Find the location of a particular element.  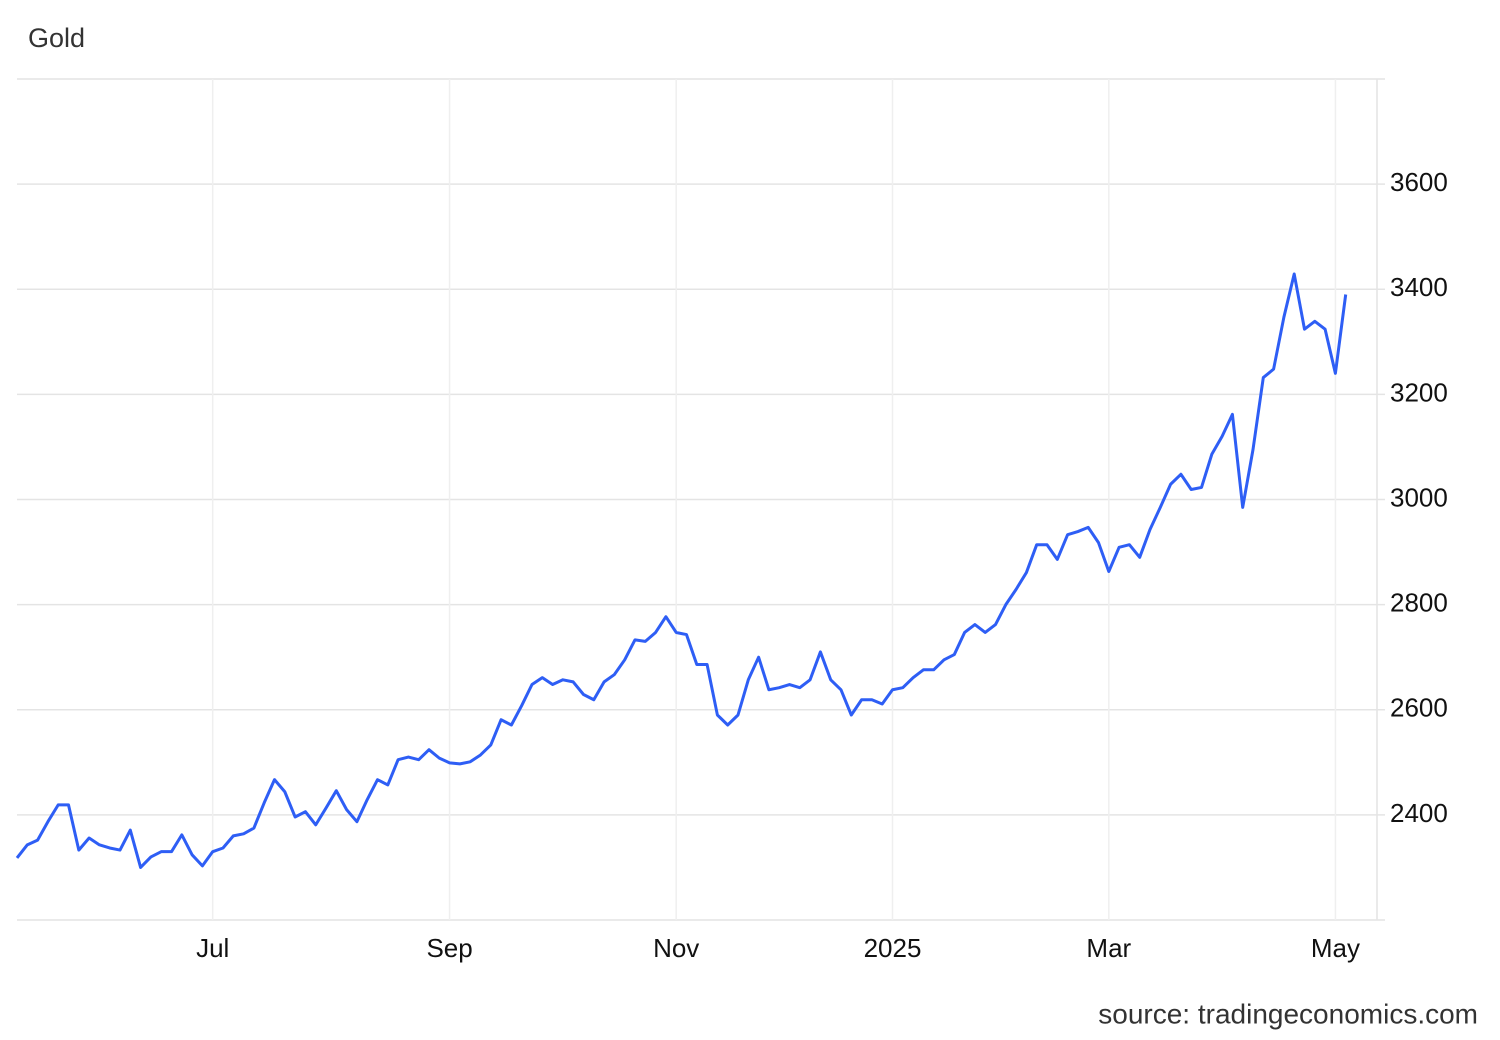

chart-title: Gold is located at coordinates (56, 38).